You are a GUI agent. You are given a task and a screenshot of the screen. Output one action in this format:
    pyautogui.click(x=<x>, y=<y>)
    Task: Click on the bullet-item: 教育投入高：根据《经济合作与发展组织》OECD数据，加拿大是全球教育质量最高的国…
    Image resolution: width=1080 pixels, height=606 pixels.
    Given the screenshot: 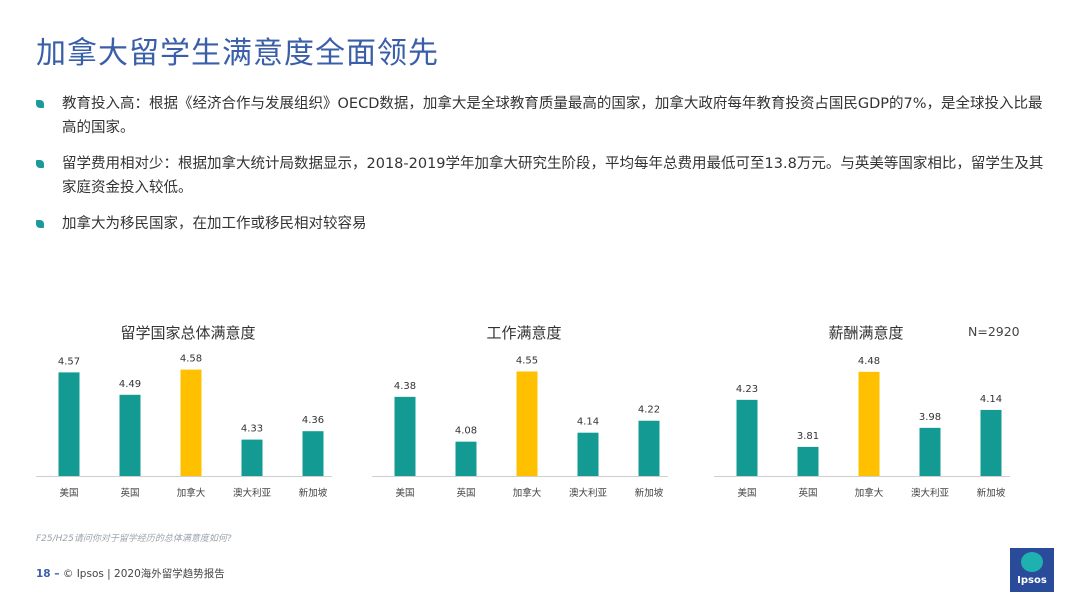 What is the action you would take?
    pyautogui.click(x=539, y=116)
    